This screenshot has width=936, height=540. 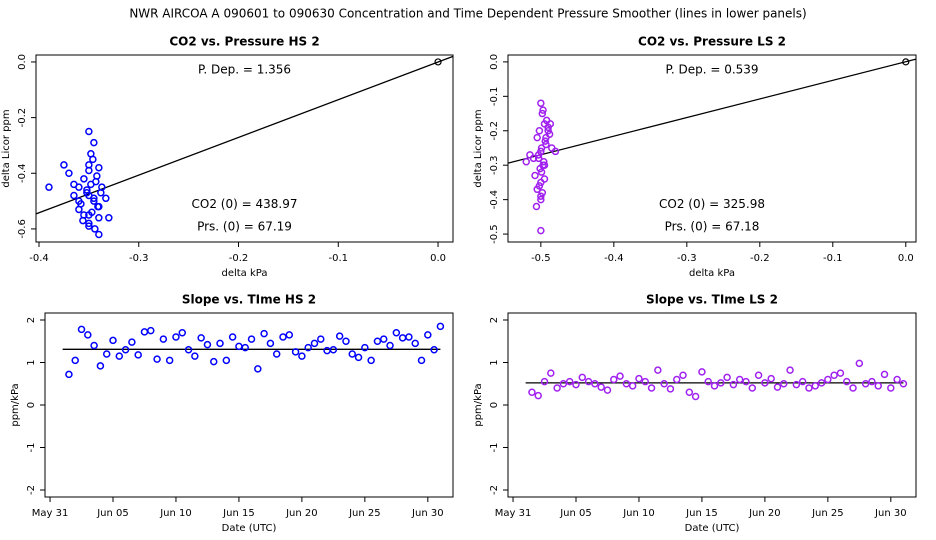 What do you see at coordinates (244, 227) in the screenshot?
I see `annotation: Prs. (0) = 67.19` at bounding box center [244, 227].